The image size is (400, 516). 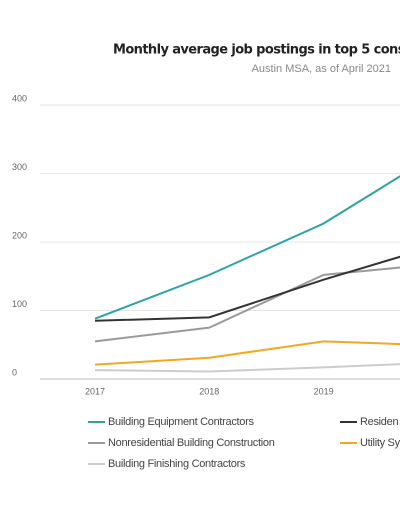 What do you see at coordinates (19, 98) in the screenshot?
I see `y-tick-label: 400` at bounding box center [19, 98].